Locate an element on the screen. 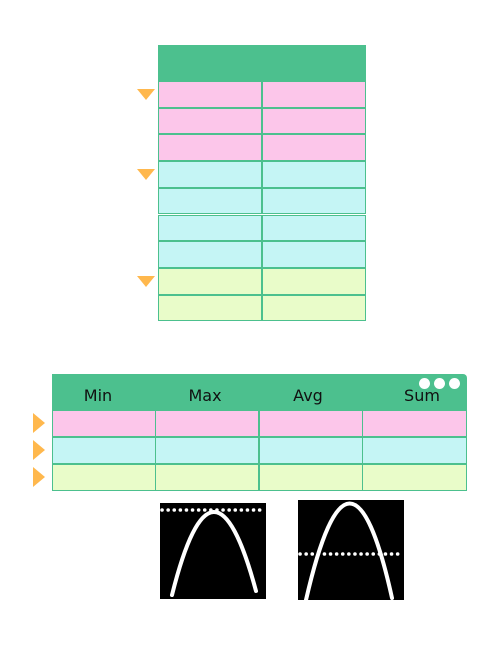 This screenshot has width=500, height=650. column-header-max: Max is located at coordinates (205, 395).